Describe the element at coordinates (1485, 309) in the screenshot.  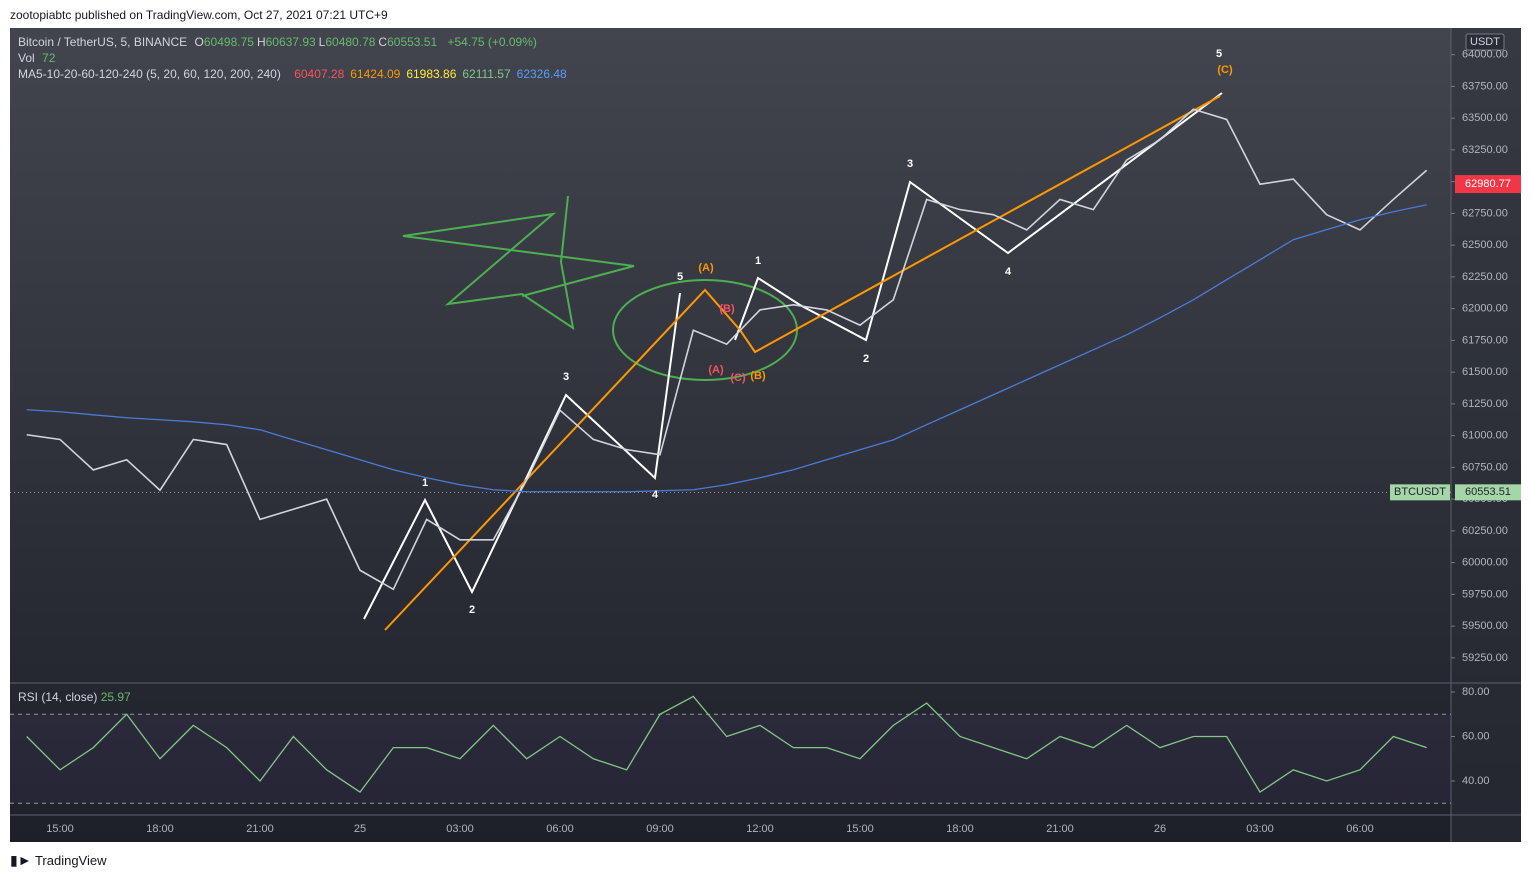
I see `y-tick-label: 62000.00` at that location.